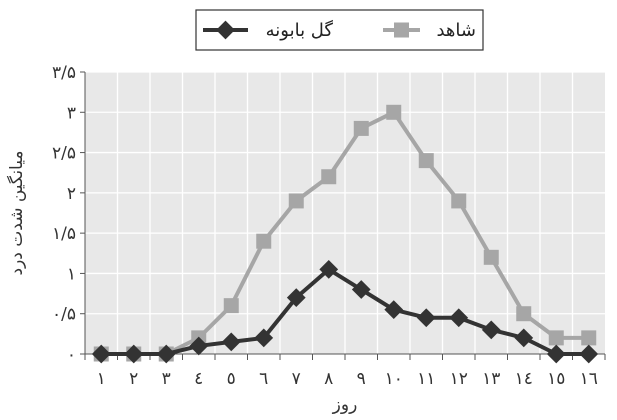 The height and width of the screenshot is (420, 617). Describe the element at coordinates (101, 379) in the screenshot. I see `x-tick-label: ۱` at that location.